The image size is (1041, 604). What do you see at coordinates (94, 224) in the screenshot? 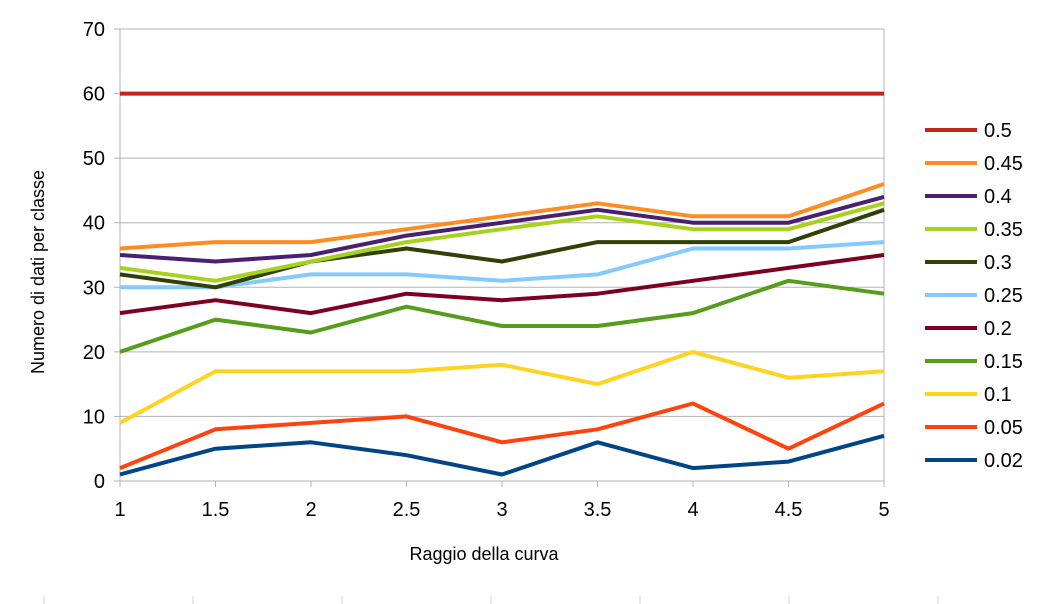
I see `y-tick-label: 40` at bounding box center [94, 224].